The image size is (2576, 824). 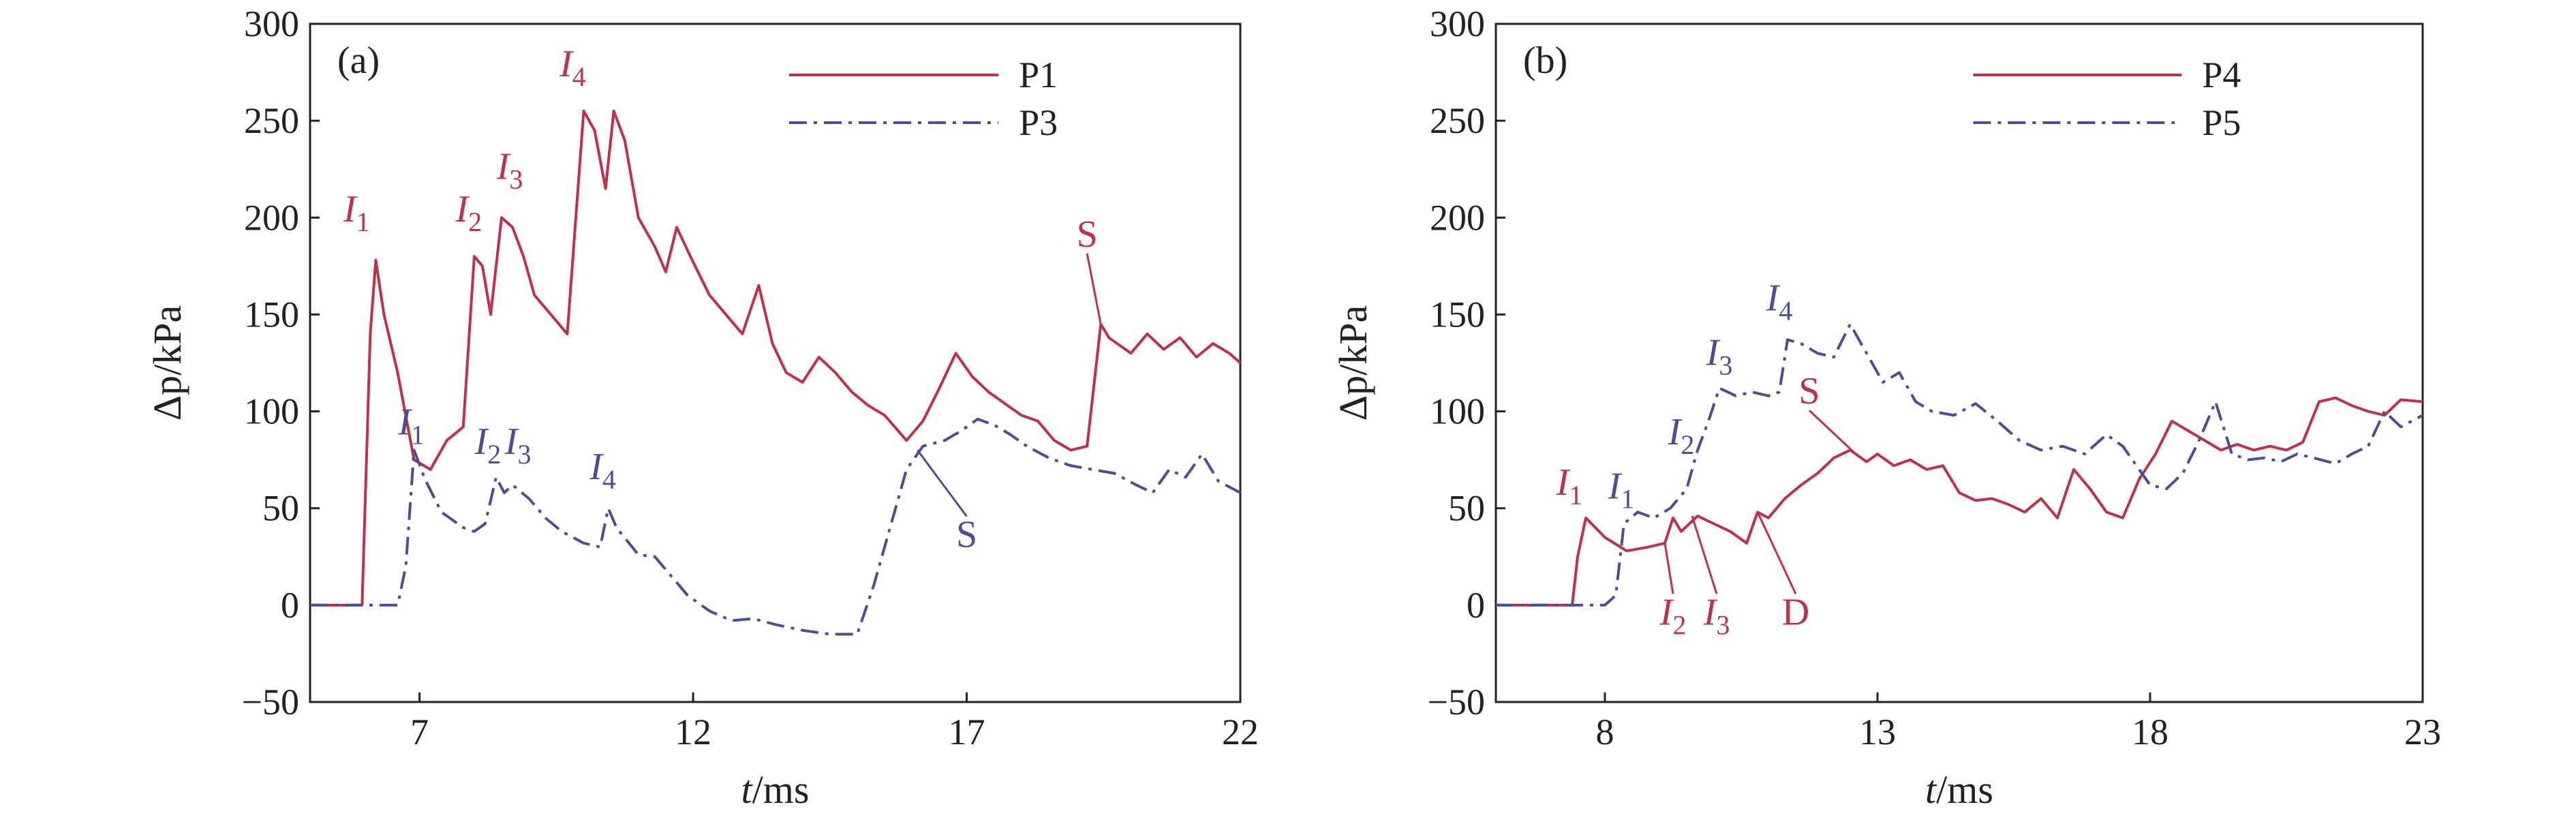 I want to click on legend-label-p4: P4, so click(x=2221, y=75).